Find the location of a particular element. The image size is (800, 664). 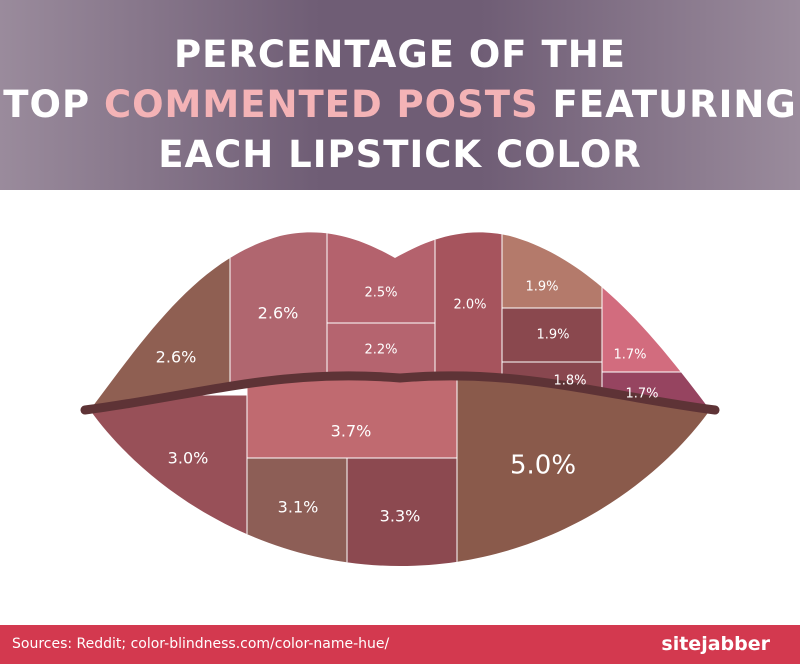

mouth-line is located at coordinates (400, 393).